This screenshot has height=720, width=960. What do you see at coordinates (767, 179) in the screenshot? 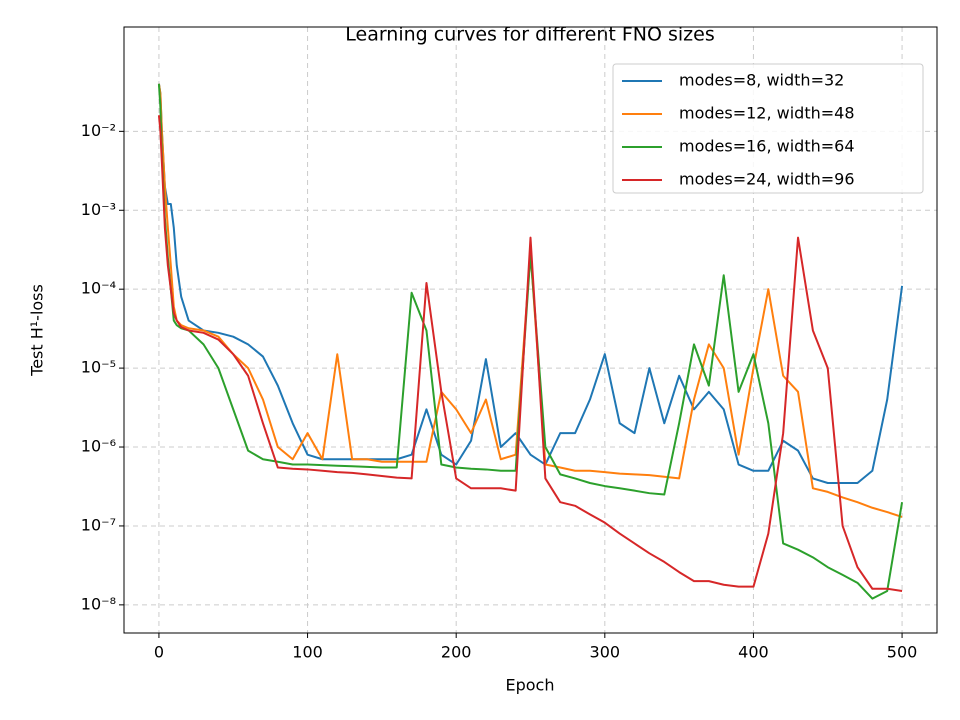
I see `legend-label: modes=24, width=96` at bounding box center [767, 179].